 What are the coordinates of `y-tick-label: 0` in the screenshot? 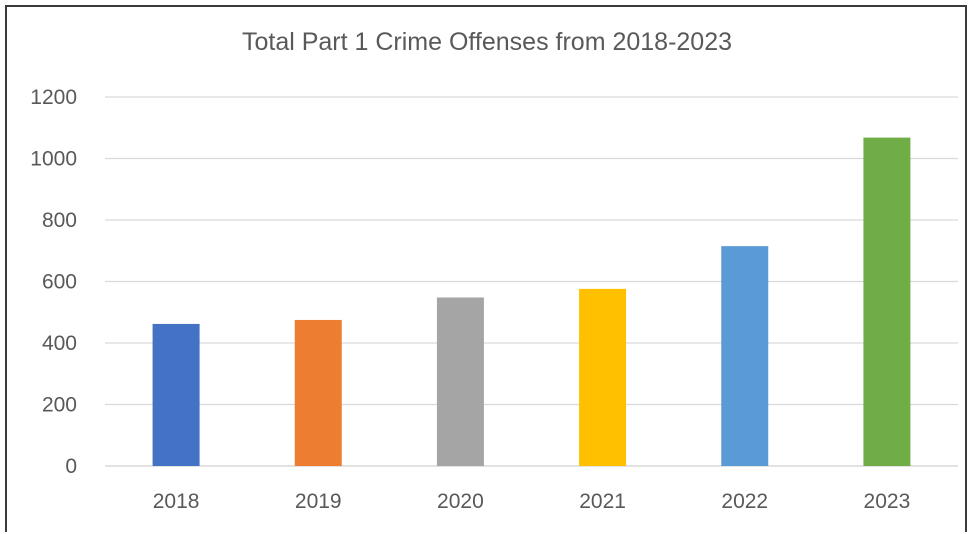 It's located at (71, 466).